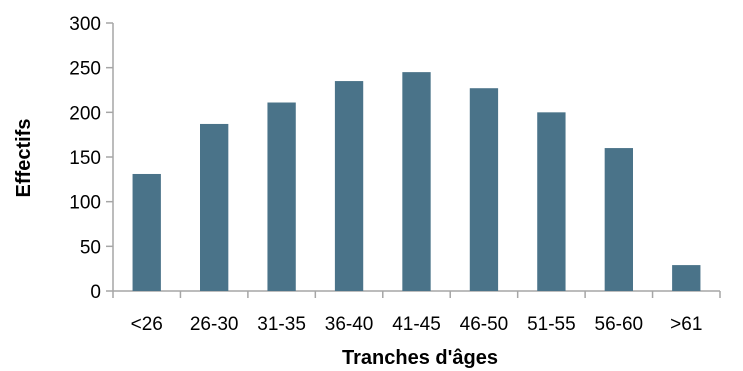  I want to click on y-axis: 0 50 100 150 200 250 300, so click(91, 158).